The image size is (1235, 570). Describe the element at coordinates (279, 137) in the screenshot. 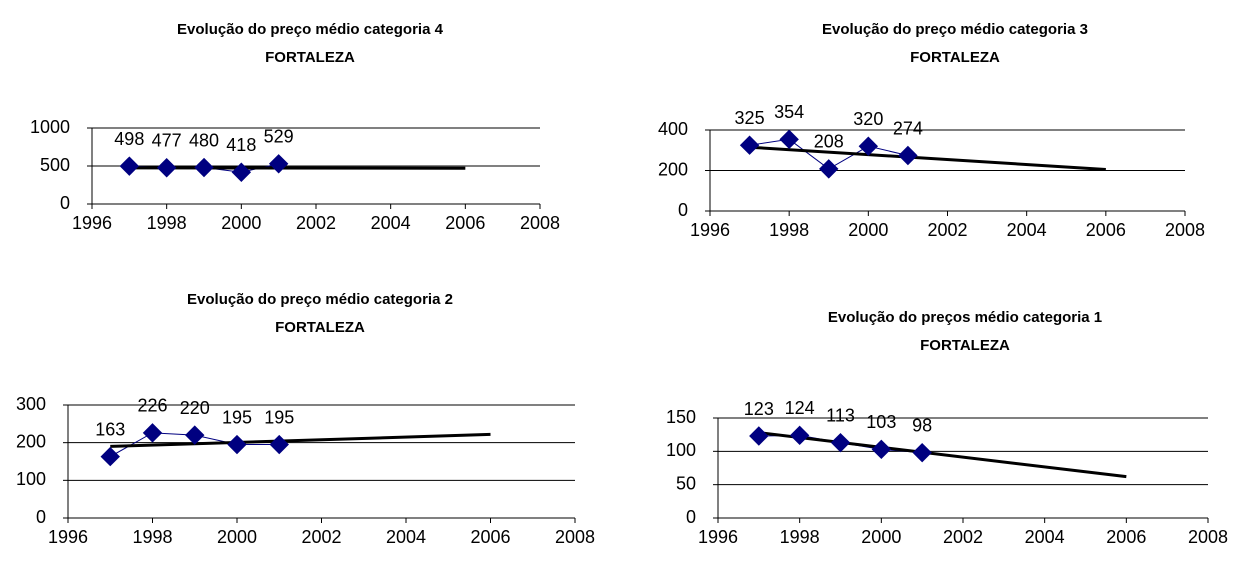

I see `data-label: 529` at that location.